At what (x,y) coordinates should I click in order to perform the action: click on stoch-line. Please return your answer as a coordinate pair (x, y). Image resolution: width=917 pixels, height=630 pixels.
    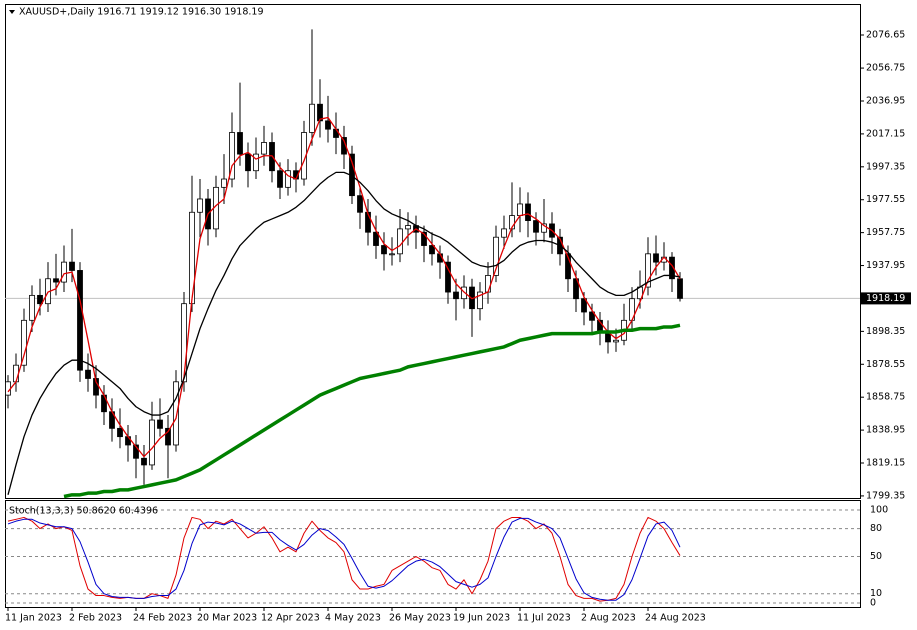
    Looking at the image, I should click on (344, 559).